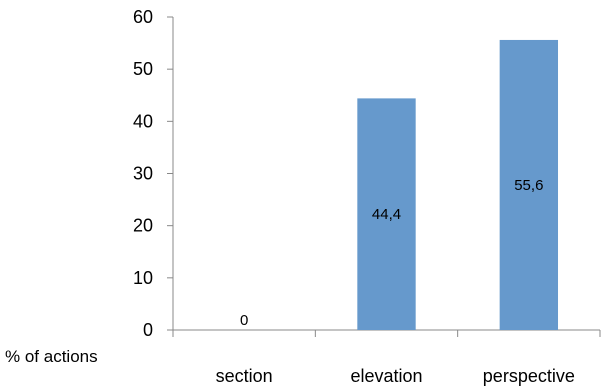 This screenshot has height=389, width=607. What do you see at coordinates (143, 69) in the screenshot?
I see `y-tick-label: 50` at bounding box center [143, 69].